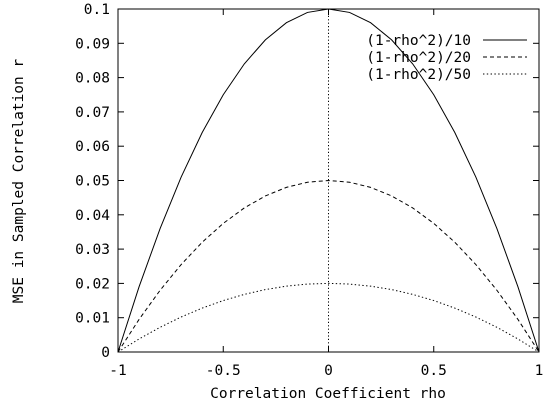 The image size is (543, 409). What do you see at coordinates (117, 371) in the screenshot?
I see `x-tick-label: -1` at bounding box center [117, 371].